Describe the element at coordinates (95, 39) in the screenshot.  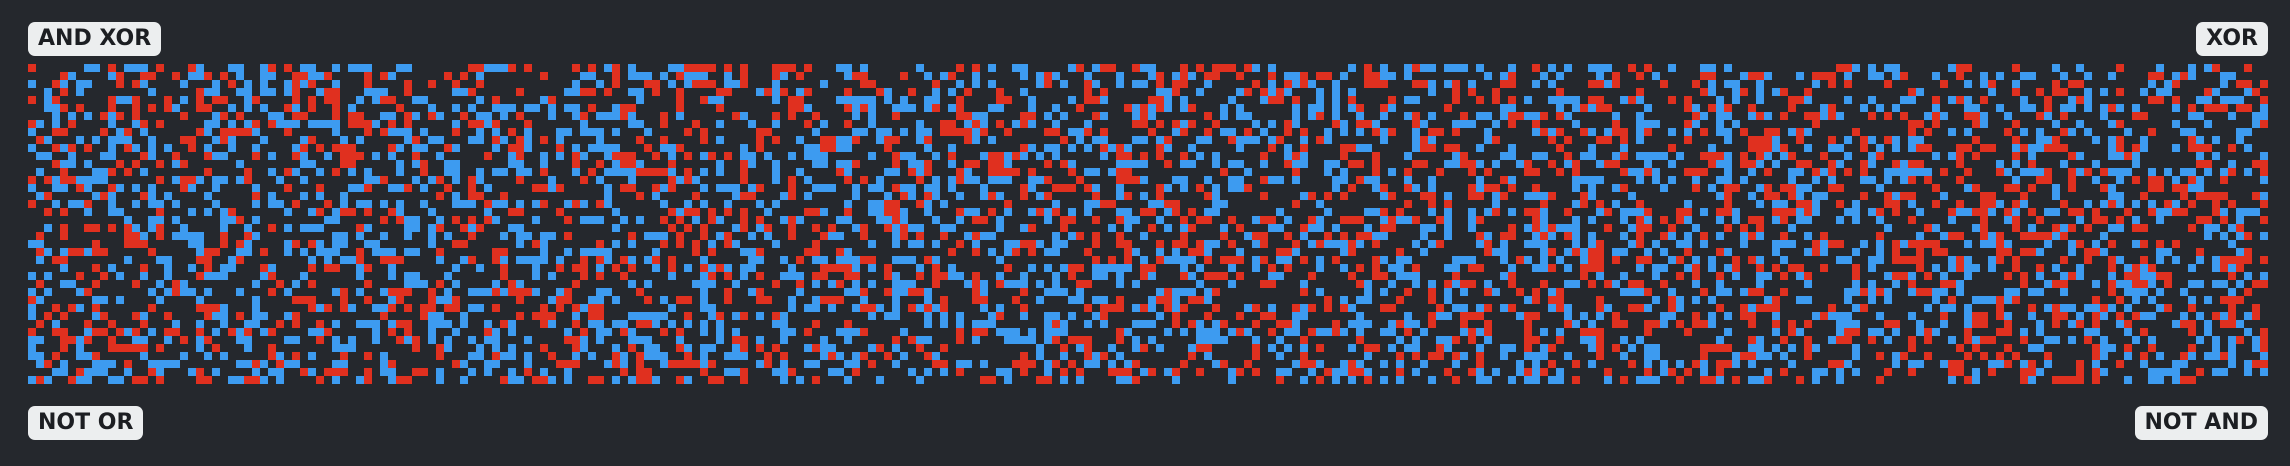
I see `label-and-xor: AND XOR` at that location.